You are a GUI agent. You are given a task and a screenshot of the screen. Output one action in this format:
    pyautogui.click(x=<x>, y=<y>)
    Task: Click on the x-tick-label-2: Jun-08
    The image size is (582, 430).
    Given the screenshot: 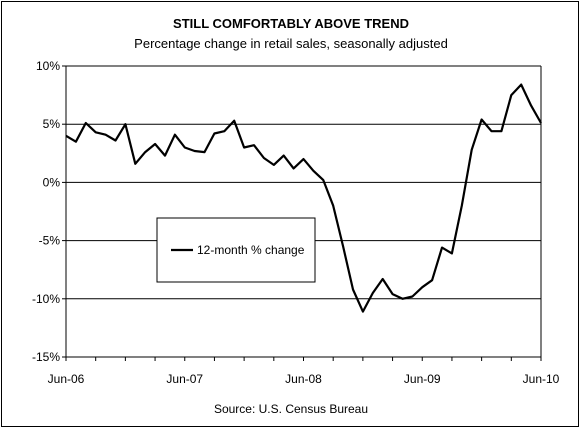 What is the action you would take?
    pyautogui.click(x=303, y=379)
    